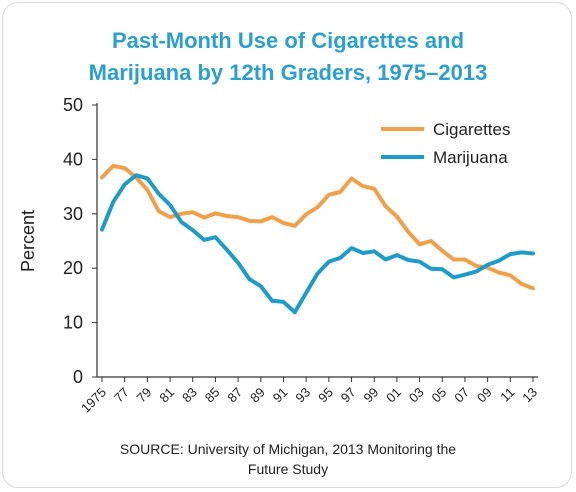 Image resolution: width=576 pixels, height=492 pixels. I want to click on y-tick-label: 40, so click(73, 159).